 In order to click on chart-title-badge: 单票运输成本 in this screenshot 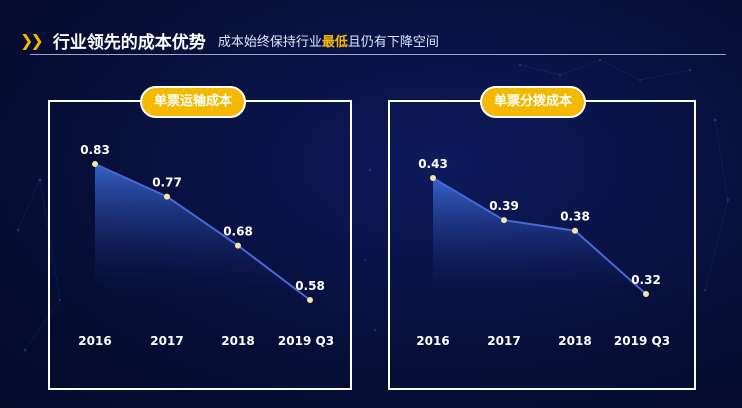, I will do `click(193, 102)`.